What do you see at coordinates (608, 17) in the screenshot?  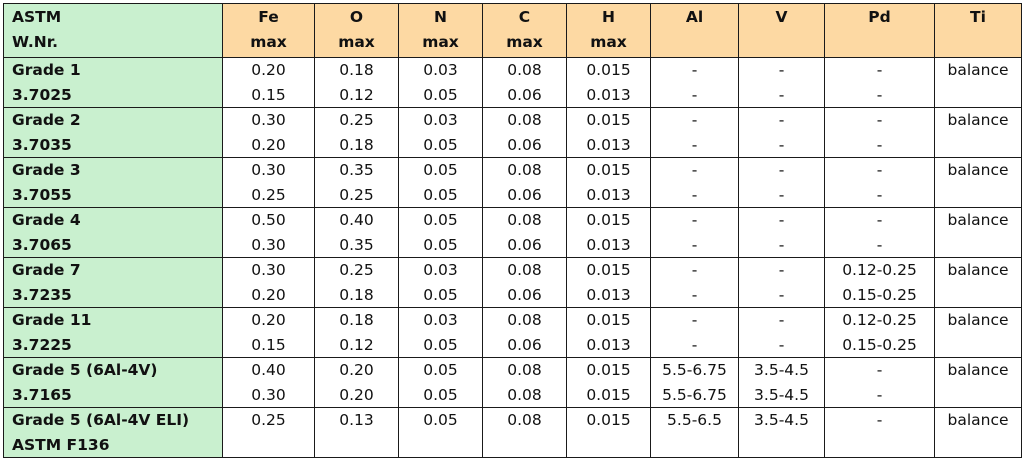 I see `header-h-line1: H` at bounding box center [608, 17].